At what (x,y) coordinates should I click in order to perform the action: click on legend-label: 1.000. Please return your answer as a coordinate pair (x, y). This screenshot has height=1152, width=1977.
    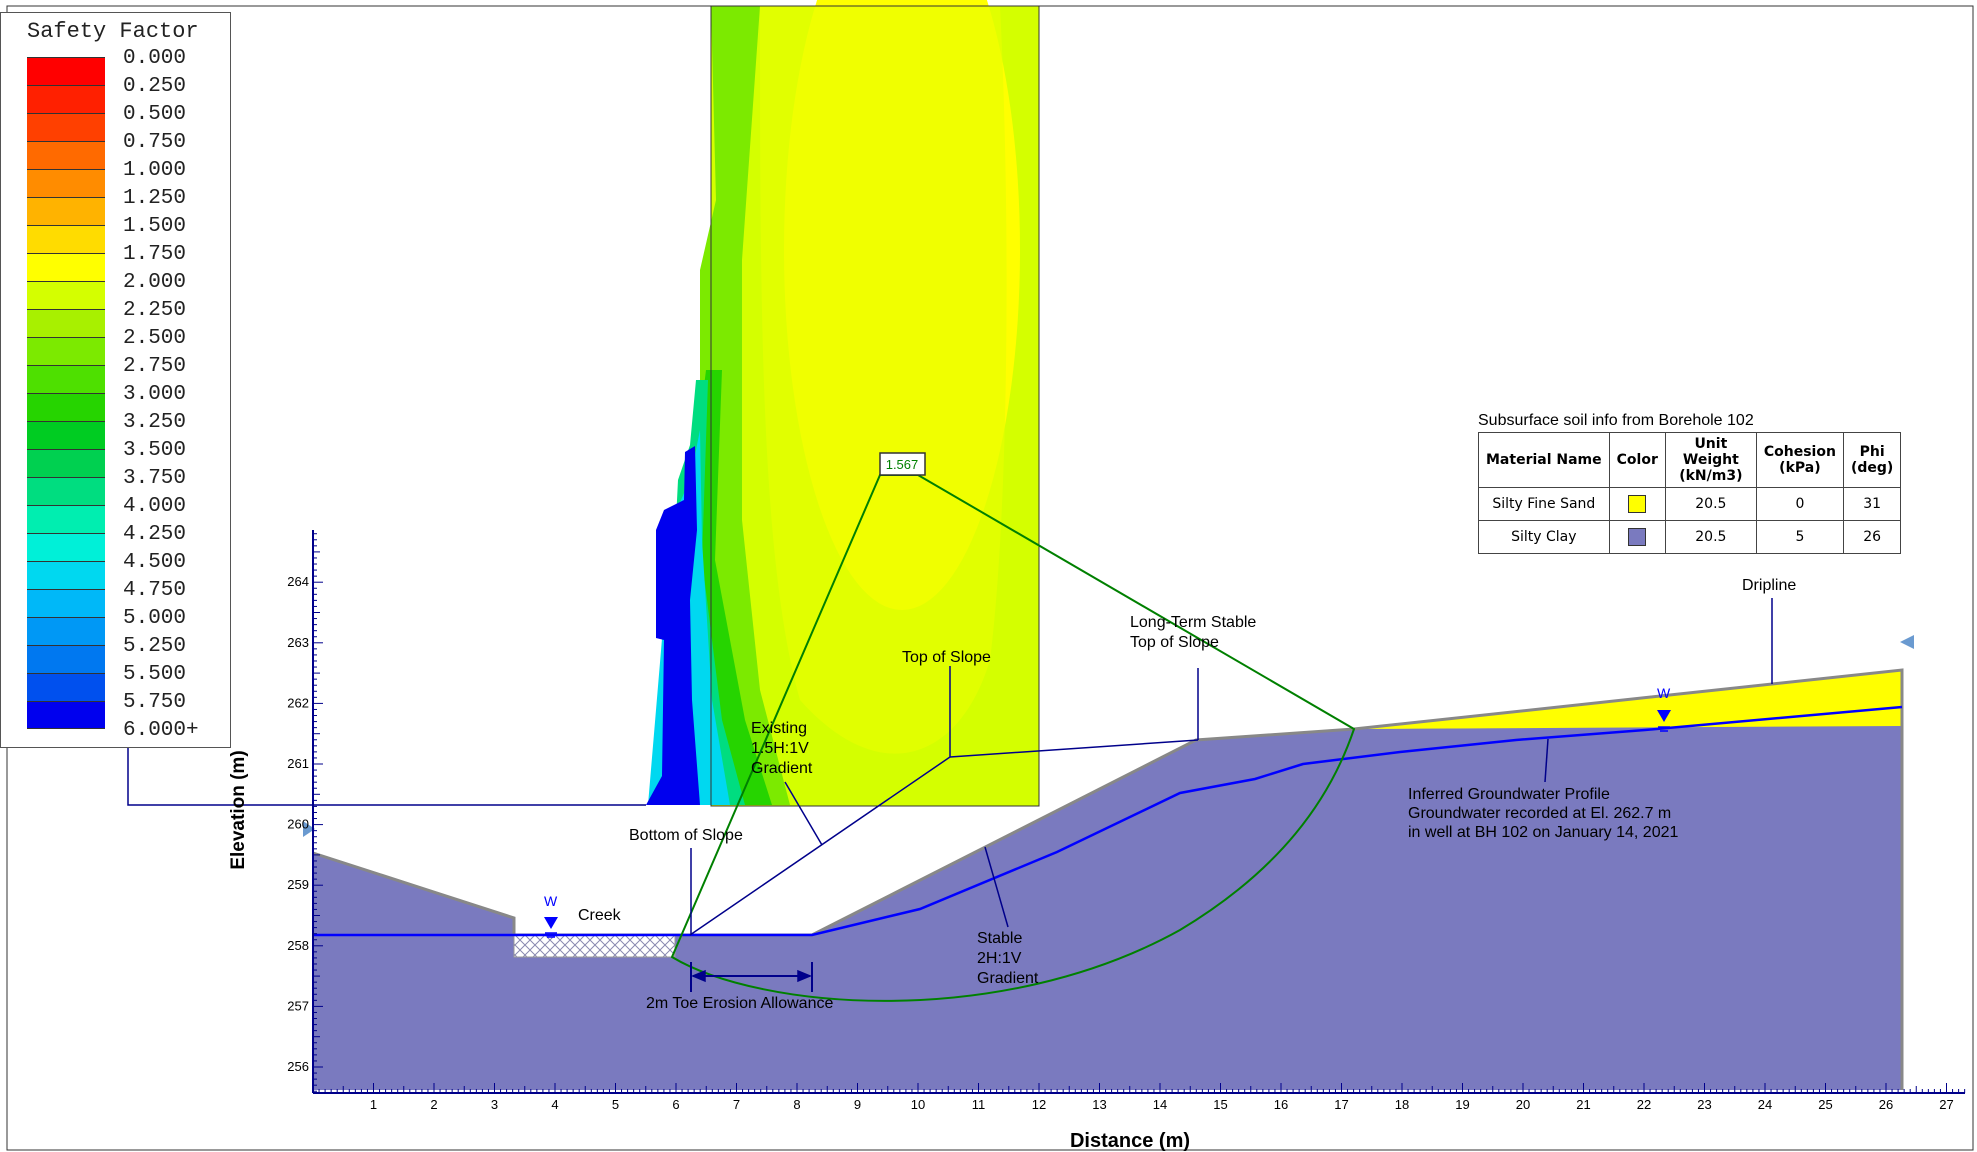
    Looking at the image, I should click on (155, 170).